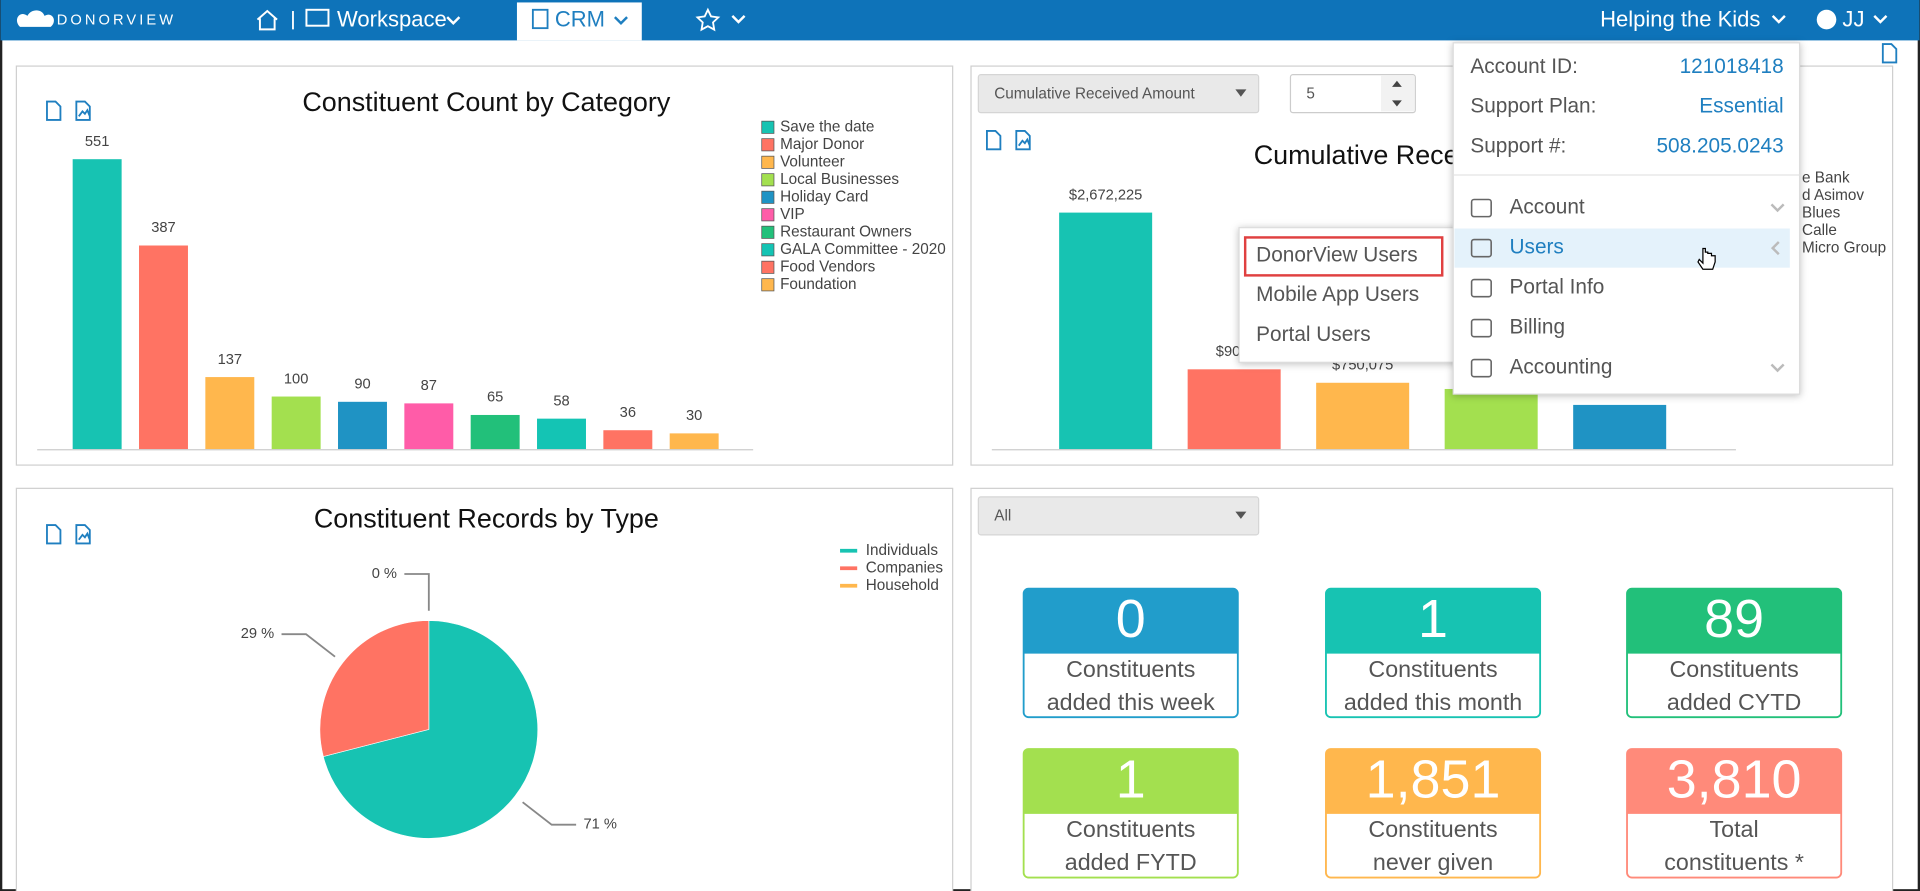 The height and width of the screenshot is (891, 1920). What do you see at coordinates (430, 729) in the screenshot?
I see `pie-slice` at bounding box center [430, 729].